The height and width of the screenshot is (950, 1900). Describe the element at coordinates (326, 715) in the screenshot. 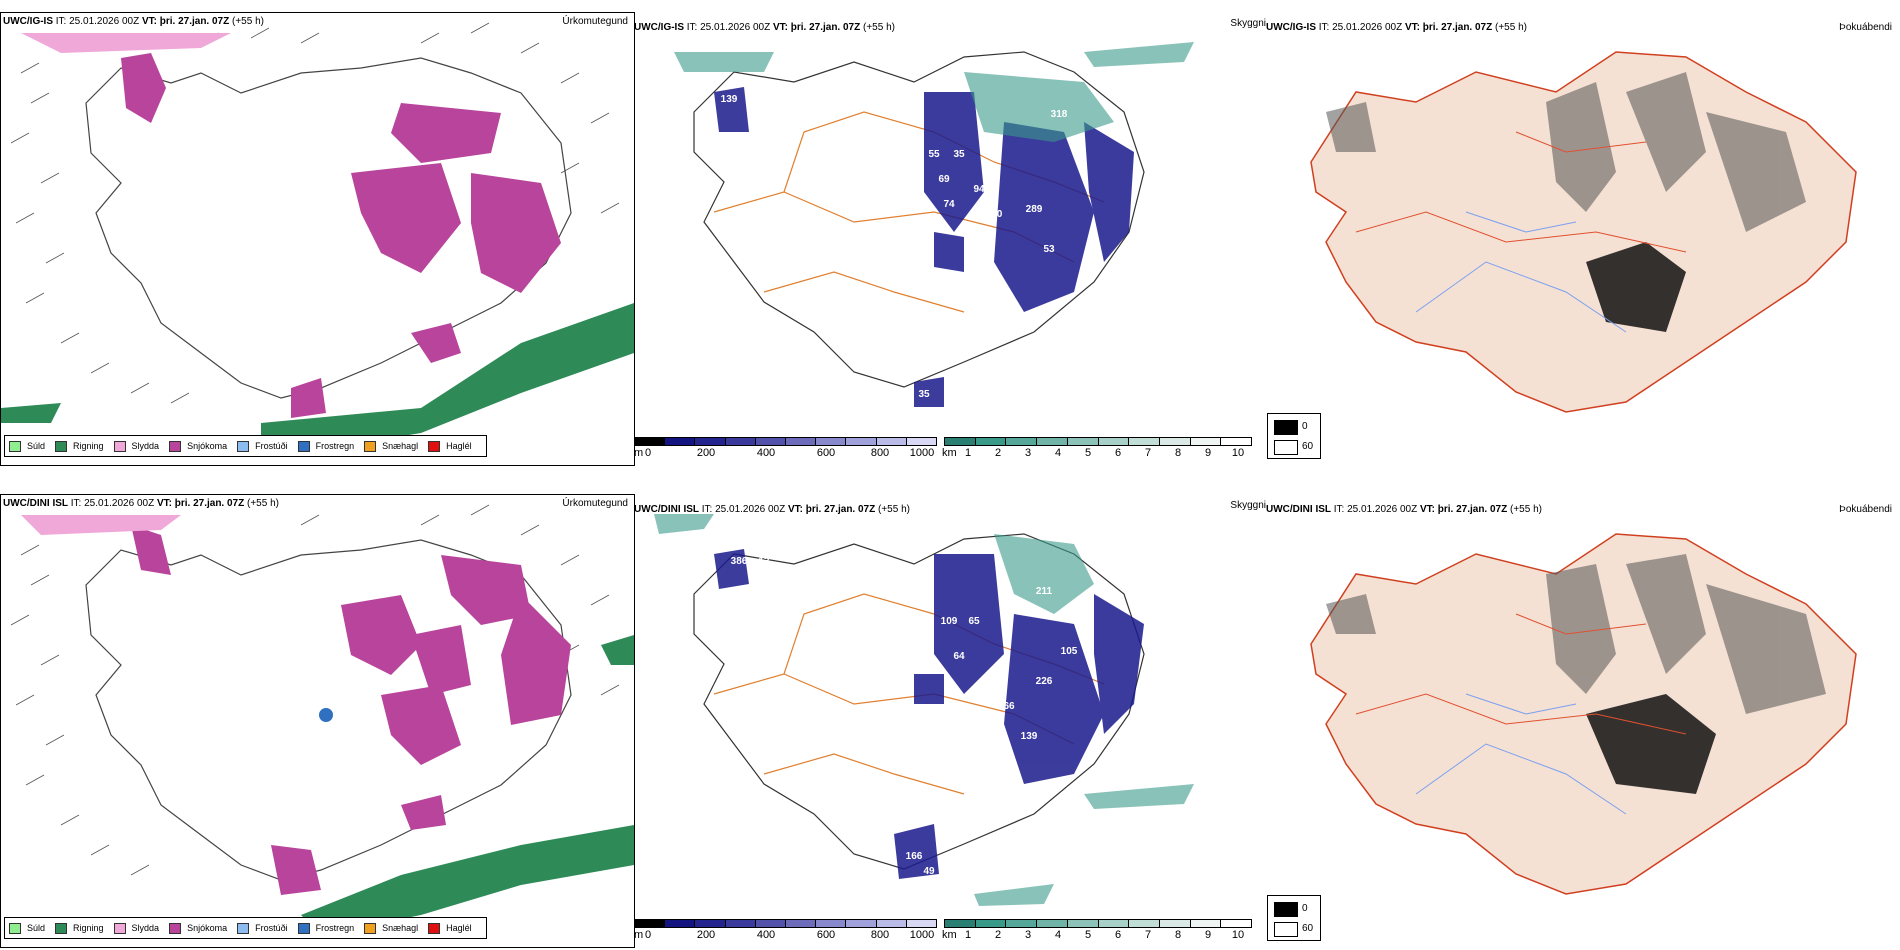

I see `freezing-rain-spot` at that location.